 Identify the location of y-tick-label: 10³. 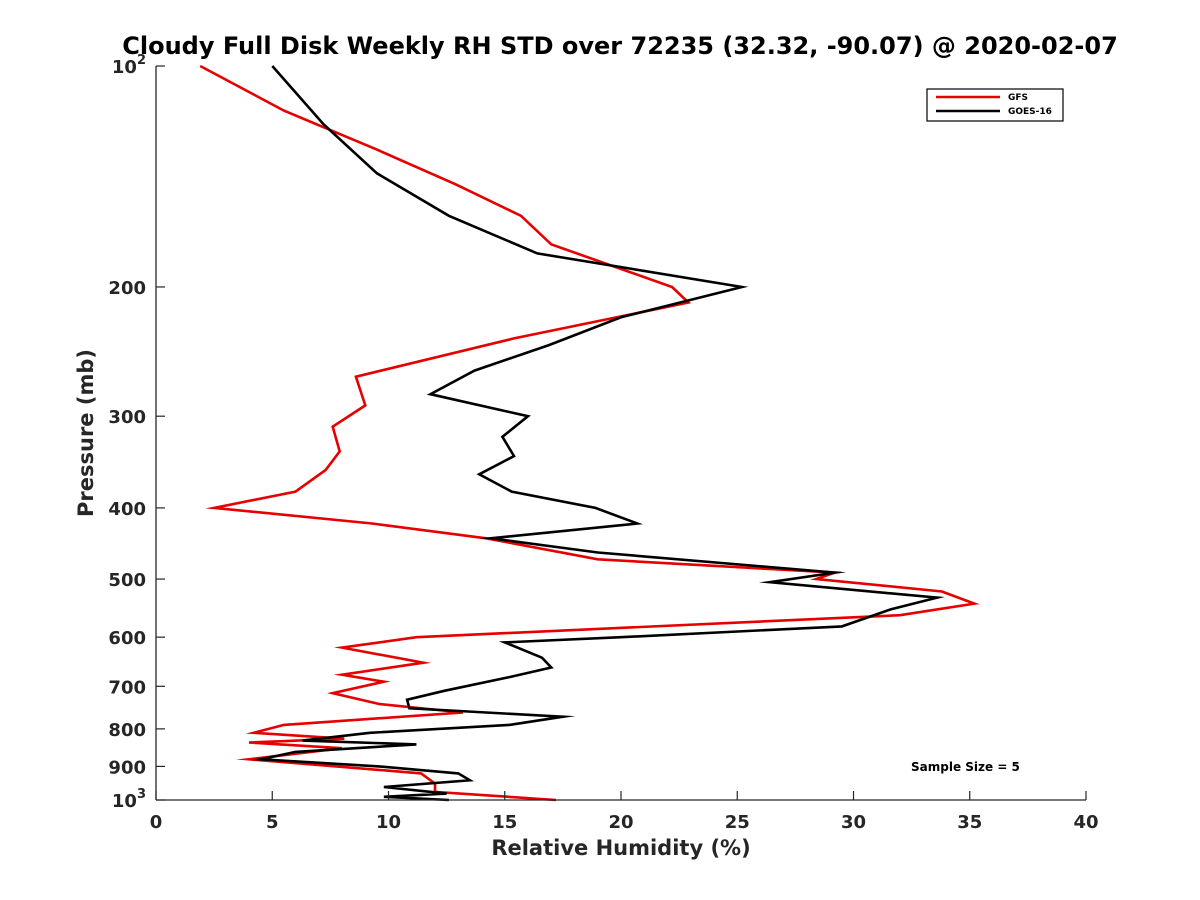
(129, 799).